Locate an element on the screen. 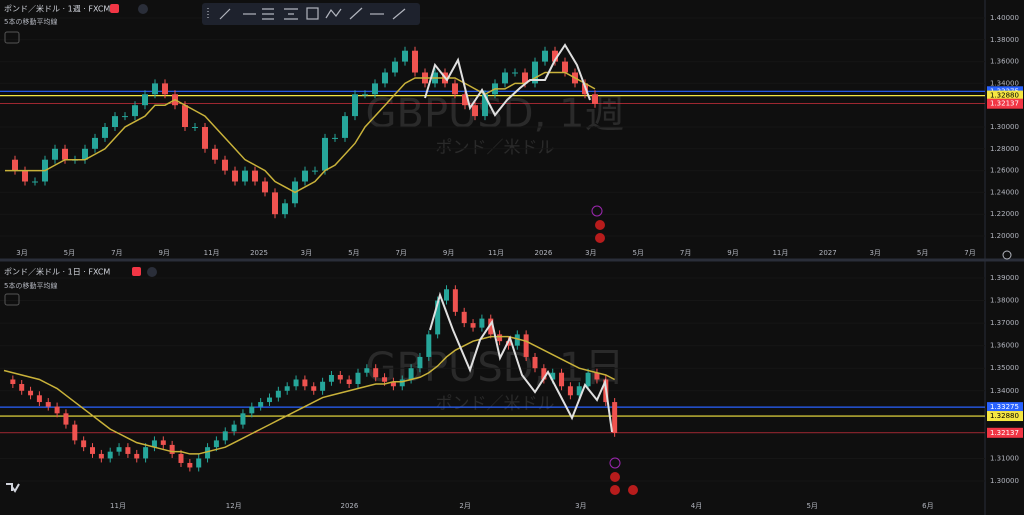 This screenshot has height=515, width=1024. y-tick-label: 1.35000 is located at coordinates (1004, 368).